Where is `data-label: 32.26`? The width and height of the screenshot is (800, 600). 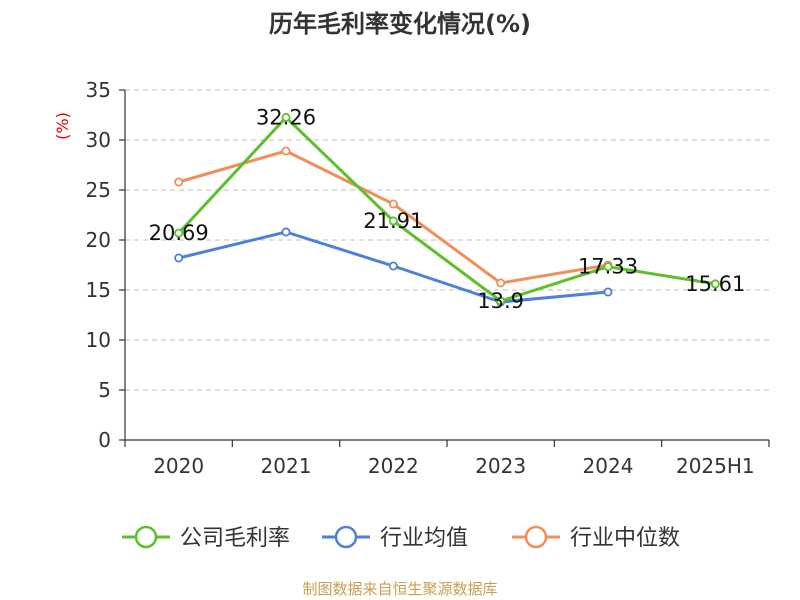
data-label: 32.26 is located at coordinates (286, 117).